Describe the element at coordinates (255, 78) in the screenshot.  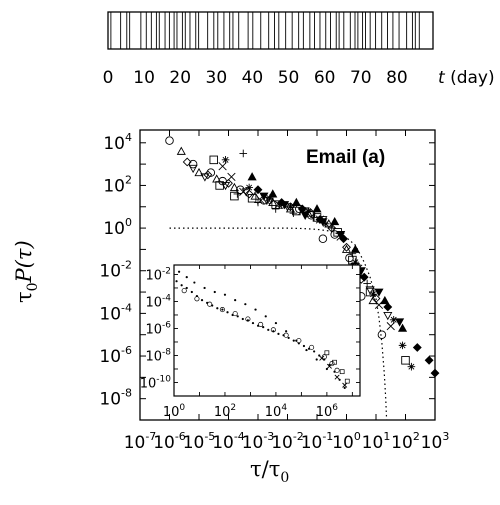
I see `timeline-tick-labels: 0 10 20 30 40 50 60 70 80` at that location.